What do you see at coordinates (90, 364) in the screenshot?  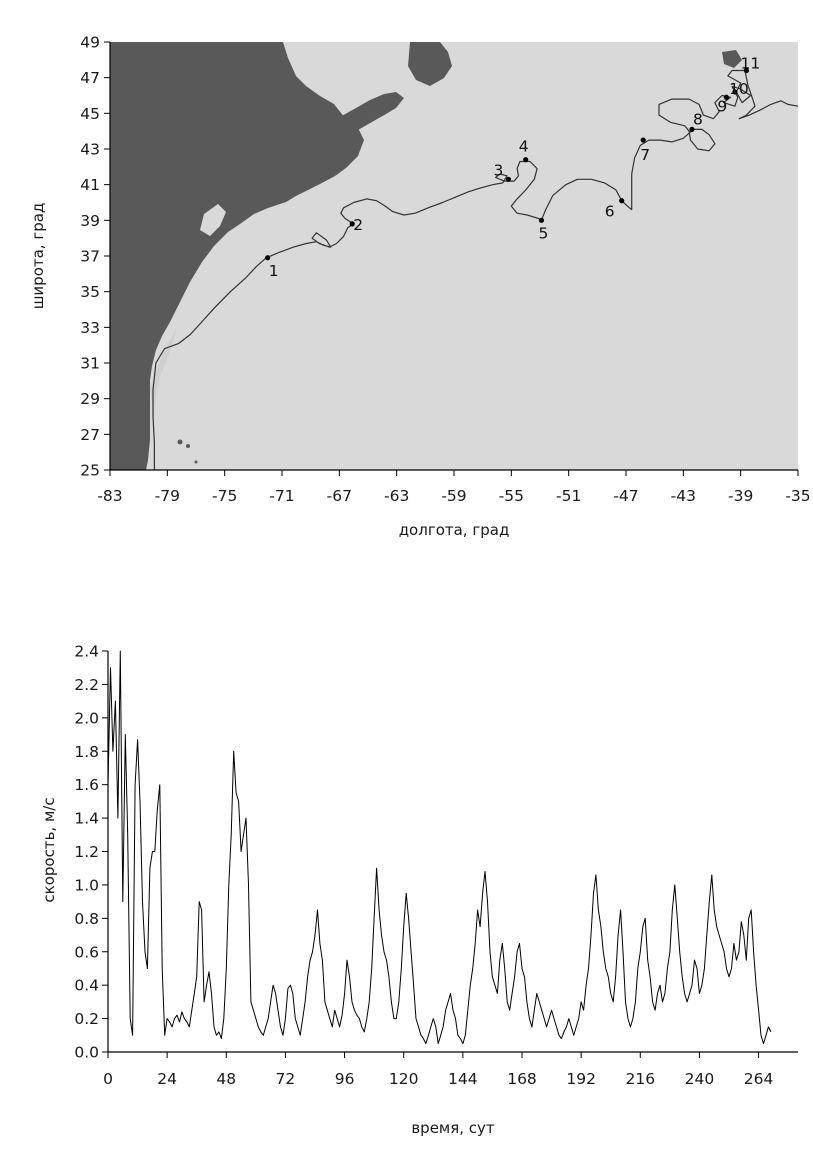 I see `map-y-tick-label: 31` at bounding box center [90, 364].